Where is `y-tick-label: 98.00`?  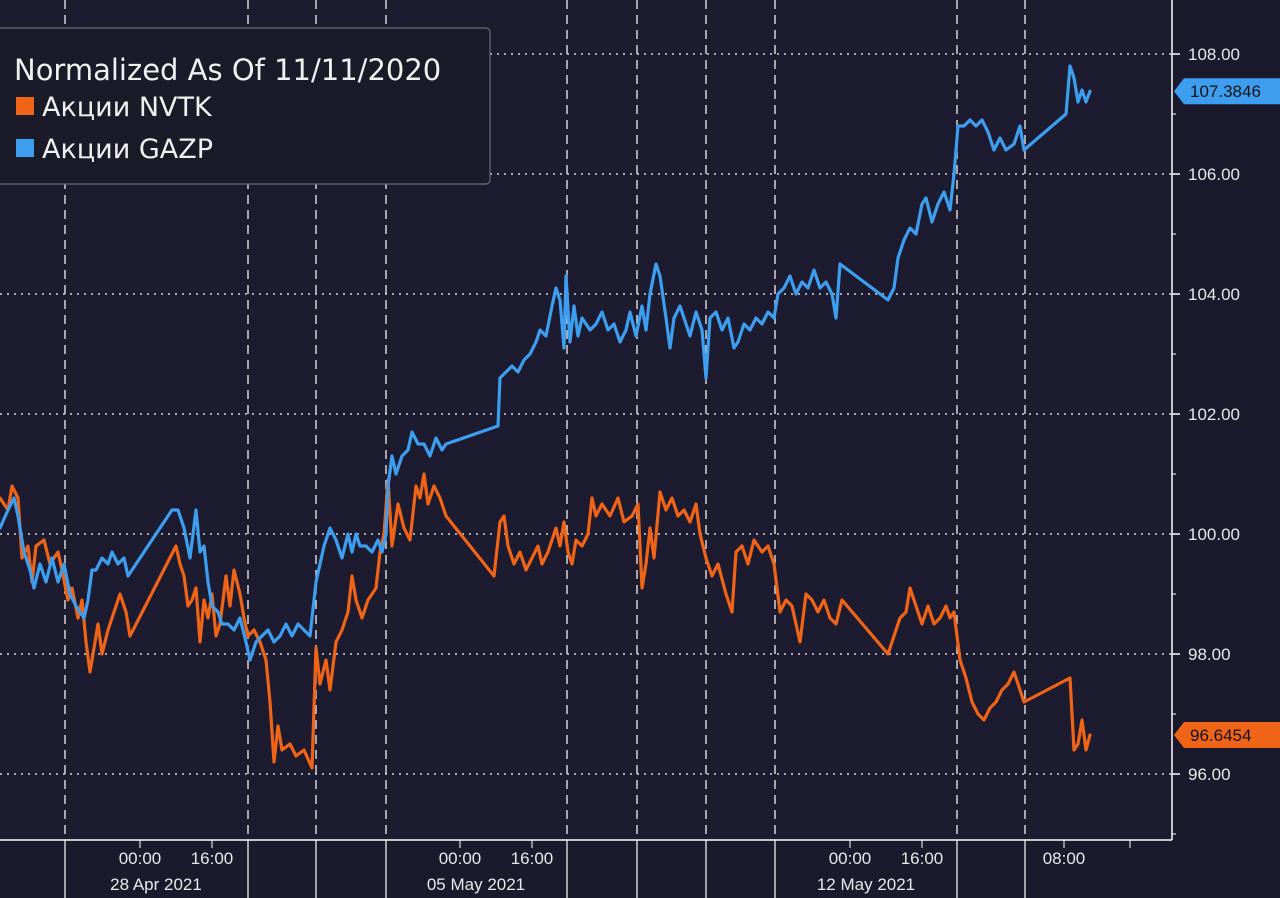
y-tick-label: 98.00 is located at coordinates (1209, 654).